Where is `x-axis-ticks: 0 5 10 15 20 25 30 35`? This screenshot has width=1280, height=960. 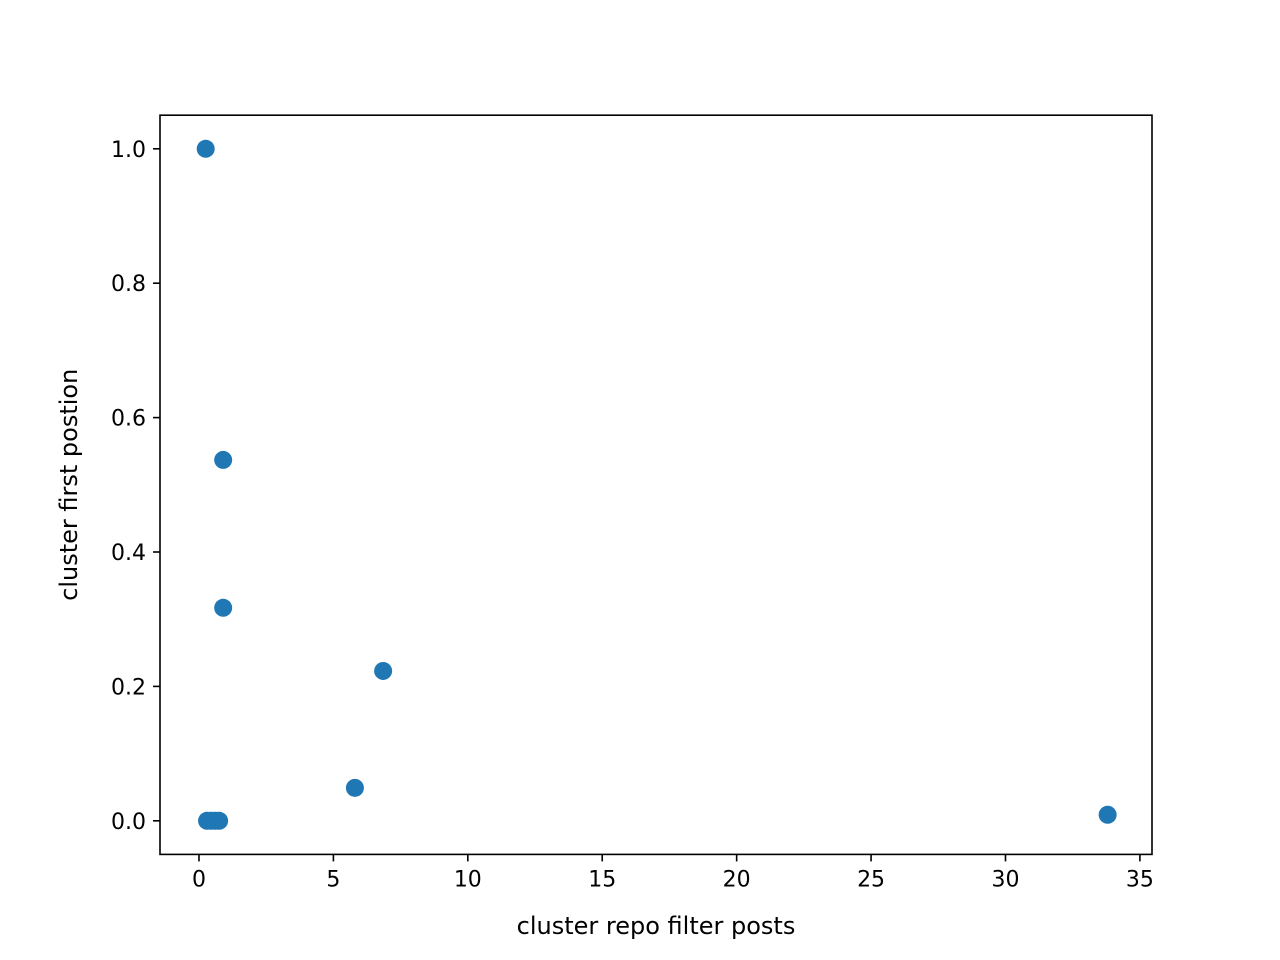 x-axis-ticks: 0 5 10 15 20 25 30 35 is located at coordinates (673, 873).